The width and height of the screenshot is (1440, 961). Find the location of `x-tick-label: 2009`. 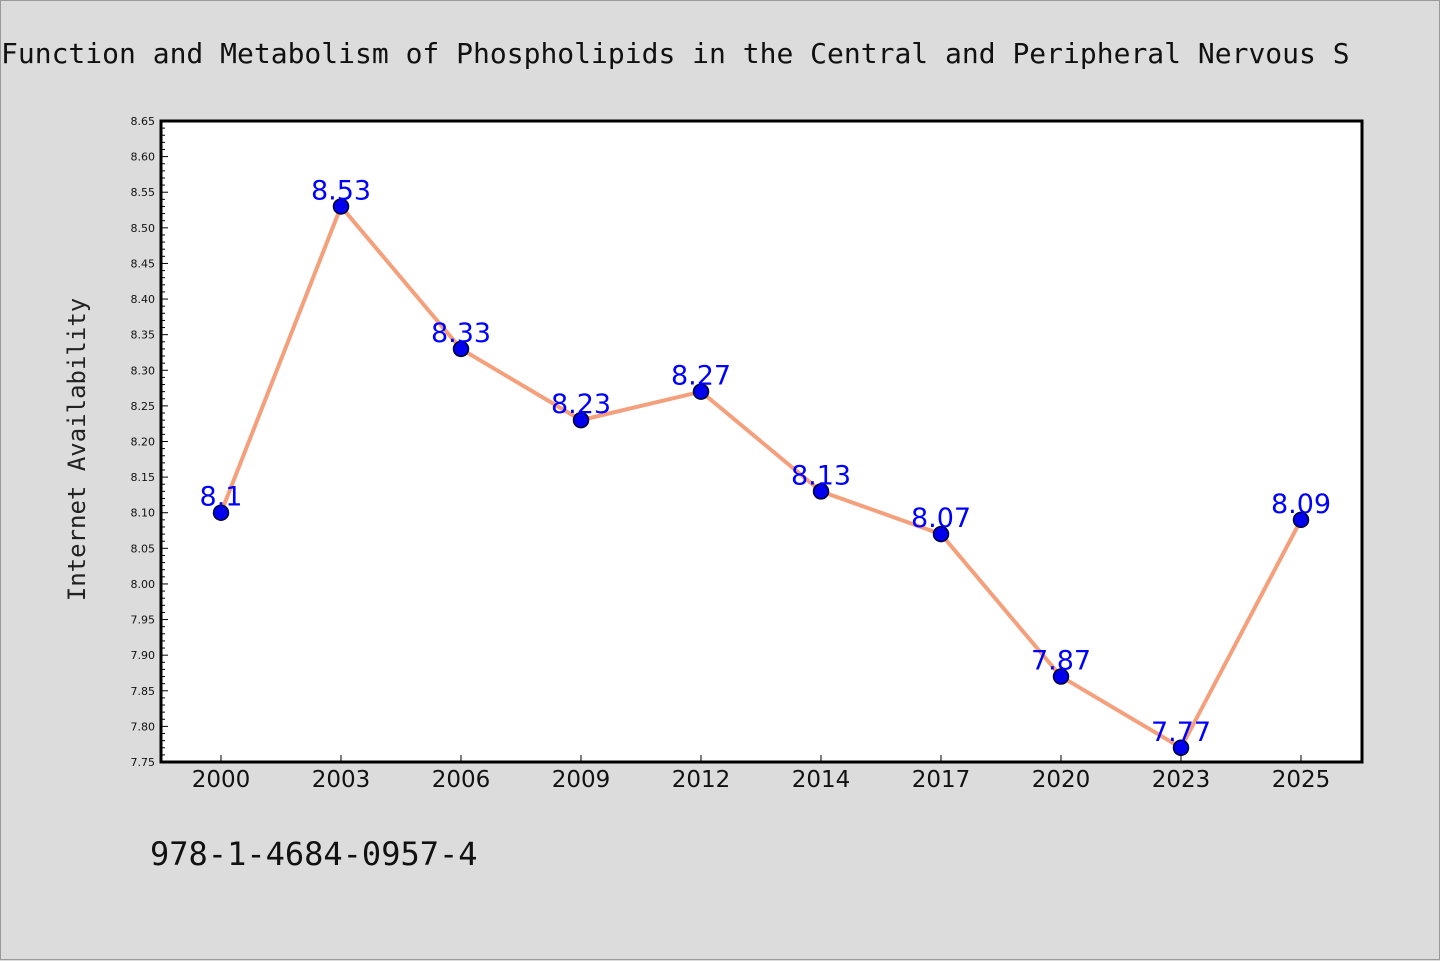

x-tick-label: 2009 is located at coordinates (581, 780).